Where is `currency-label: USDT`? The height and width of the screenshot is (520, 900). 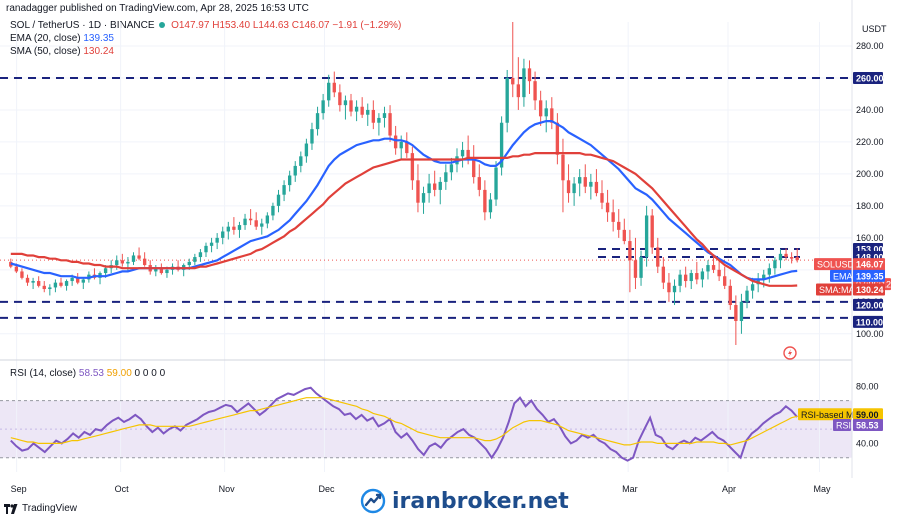
currency-label: USDT is located at coordinates (874, 29).